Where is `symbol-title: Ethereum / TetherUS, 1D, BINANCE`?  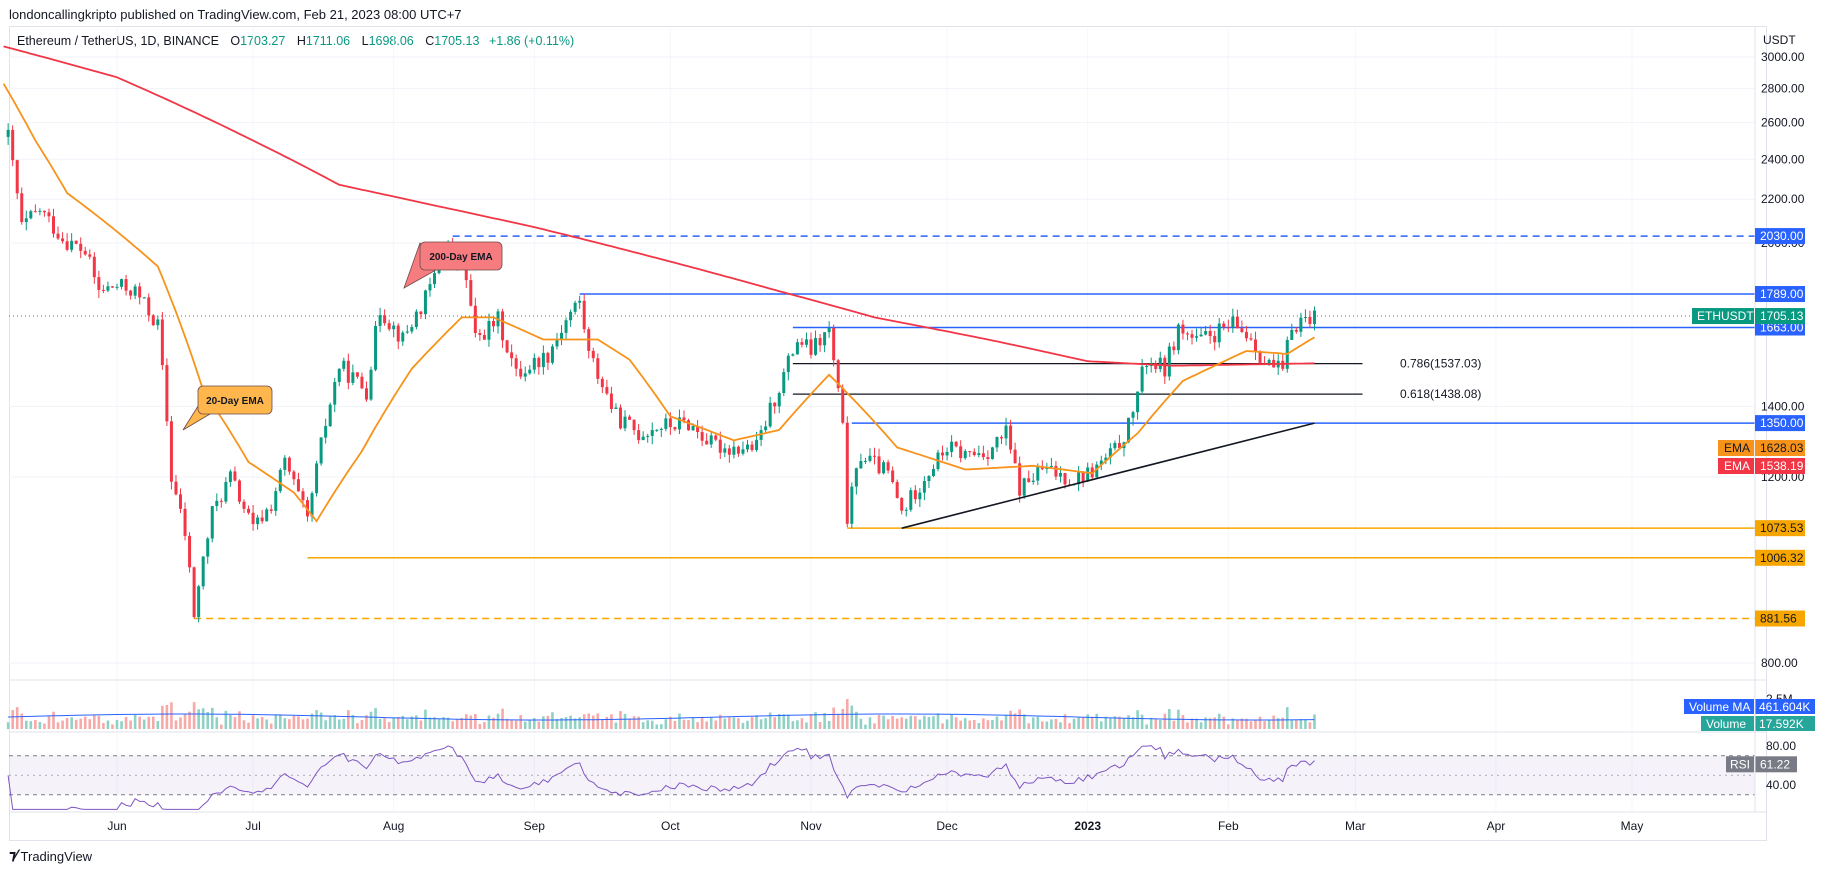 symbol-title: Ethereum / TetherUS, 1D, BINANCE is located at coordinates (118, 41).